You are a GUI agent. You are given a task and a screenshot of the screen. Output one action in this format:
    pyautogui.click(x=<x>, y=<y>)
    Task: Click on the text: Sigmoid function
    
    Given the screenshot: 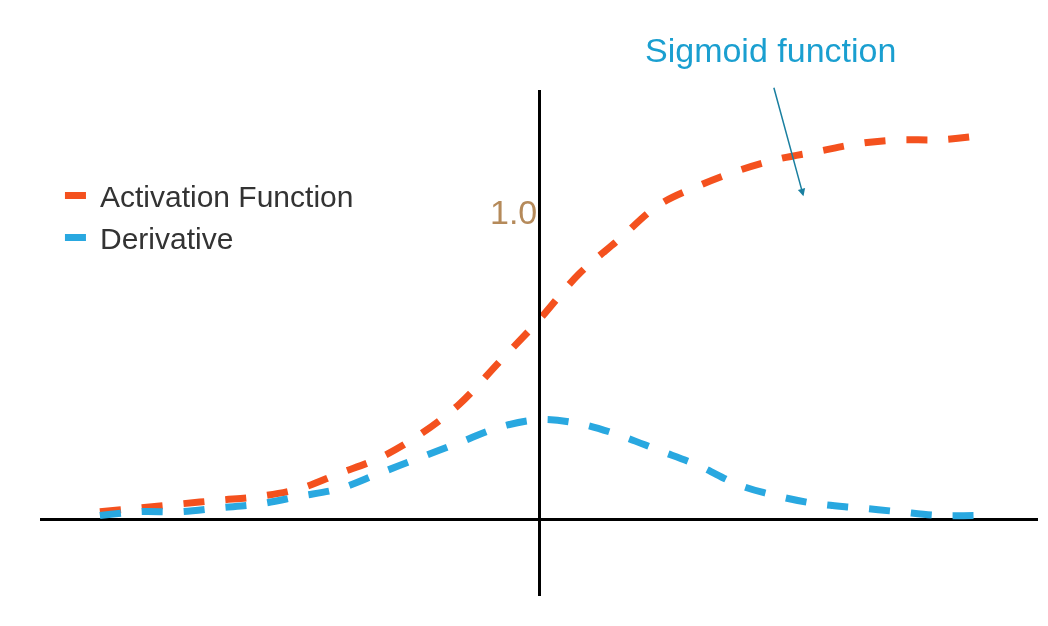 What is the action you would take?
    pyautogui.click(x=771, y=50)
    